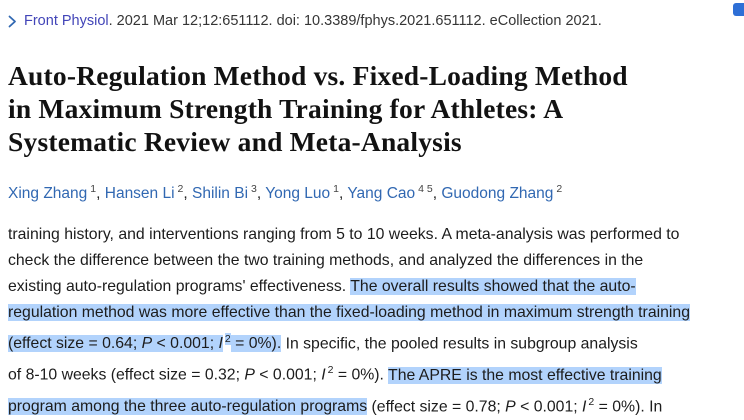 Image resolution: width=744 pixels, height=420 pixels. What do you see at coordinates (48, 194) in the screenshot?
I see `author-link: Xing Zhang` at bounding box center [48, 194].